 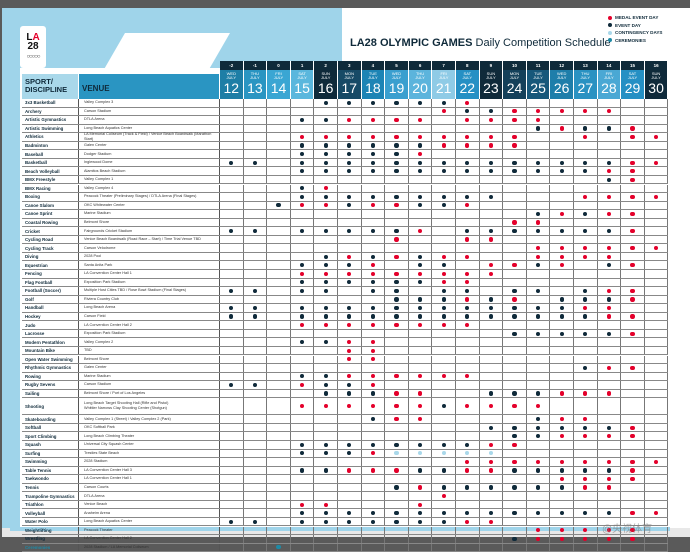 I want to click on date-column-header: THU JULY 13, so click(x=255, y=84).